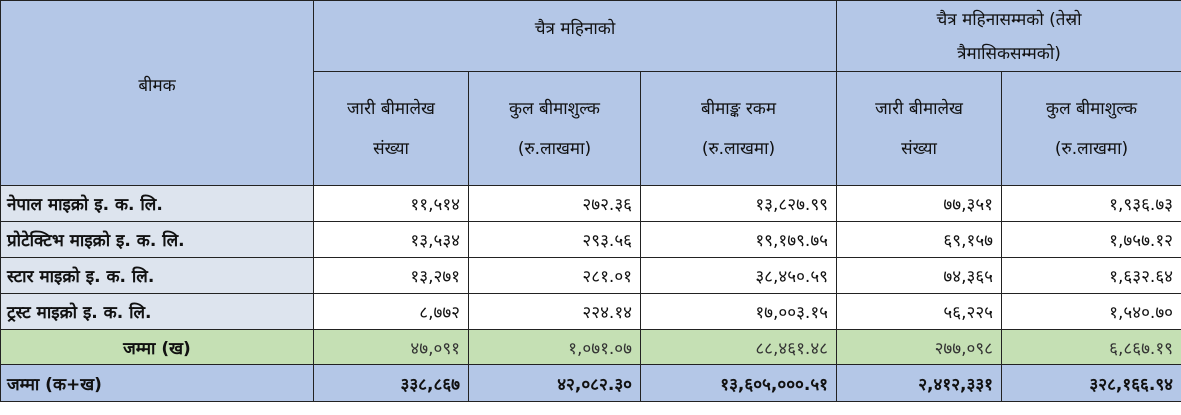 The height and width of the screenshot is (415, 1181). I want to click on cum-policies-cell: ६९,१५७, so click(919, 239).